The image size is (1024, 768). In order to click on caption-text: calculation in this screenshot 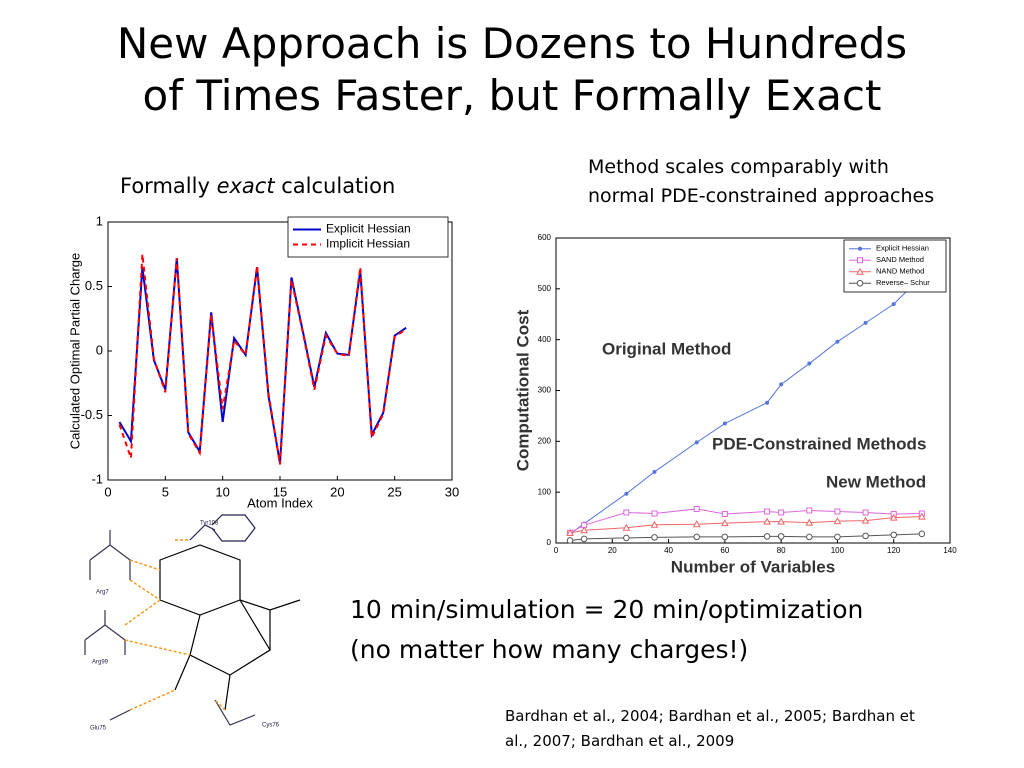, I will do `click(338, 186)`.